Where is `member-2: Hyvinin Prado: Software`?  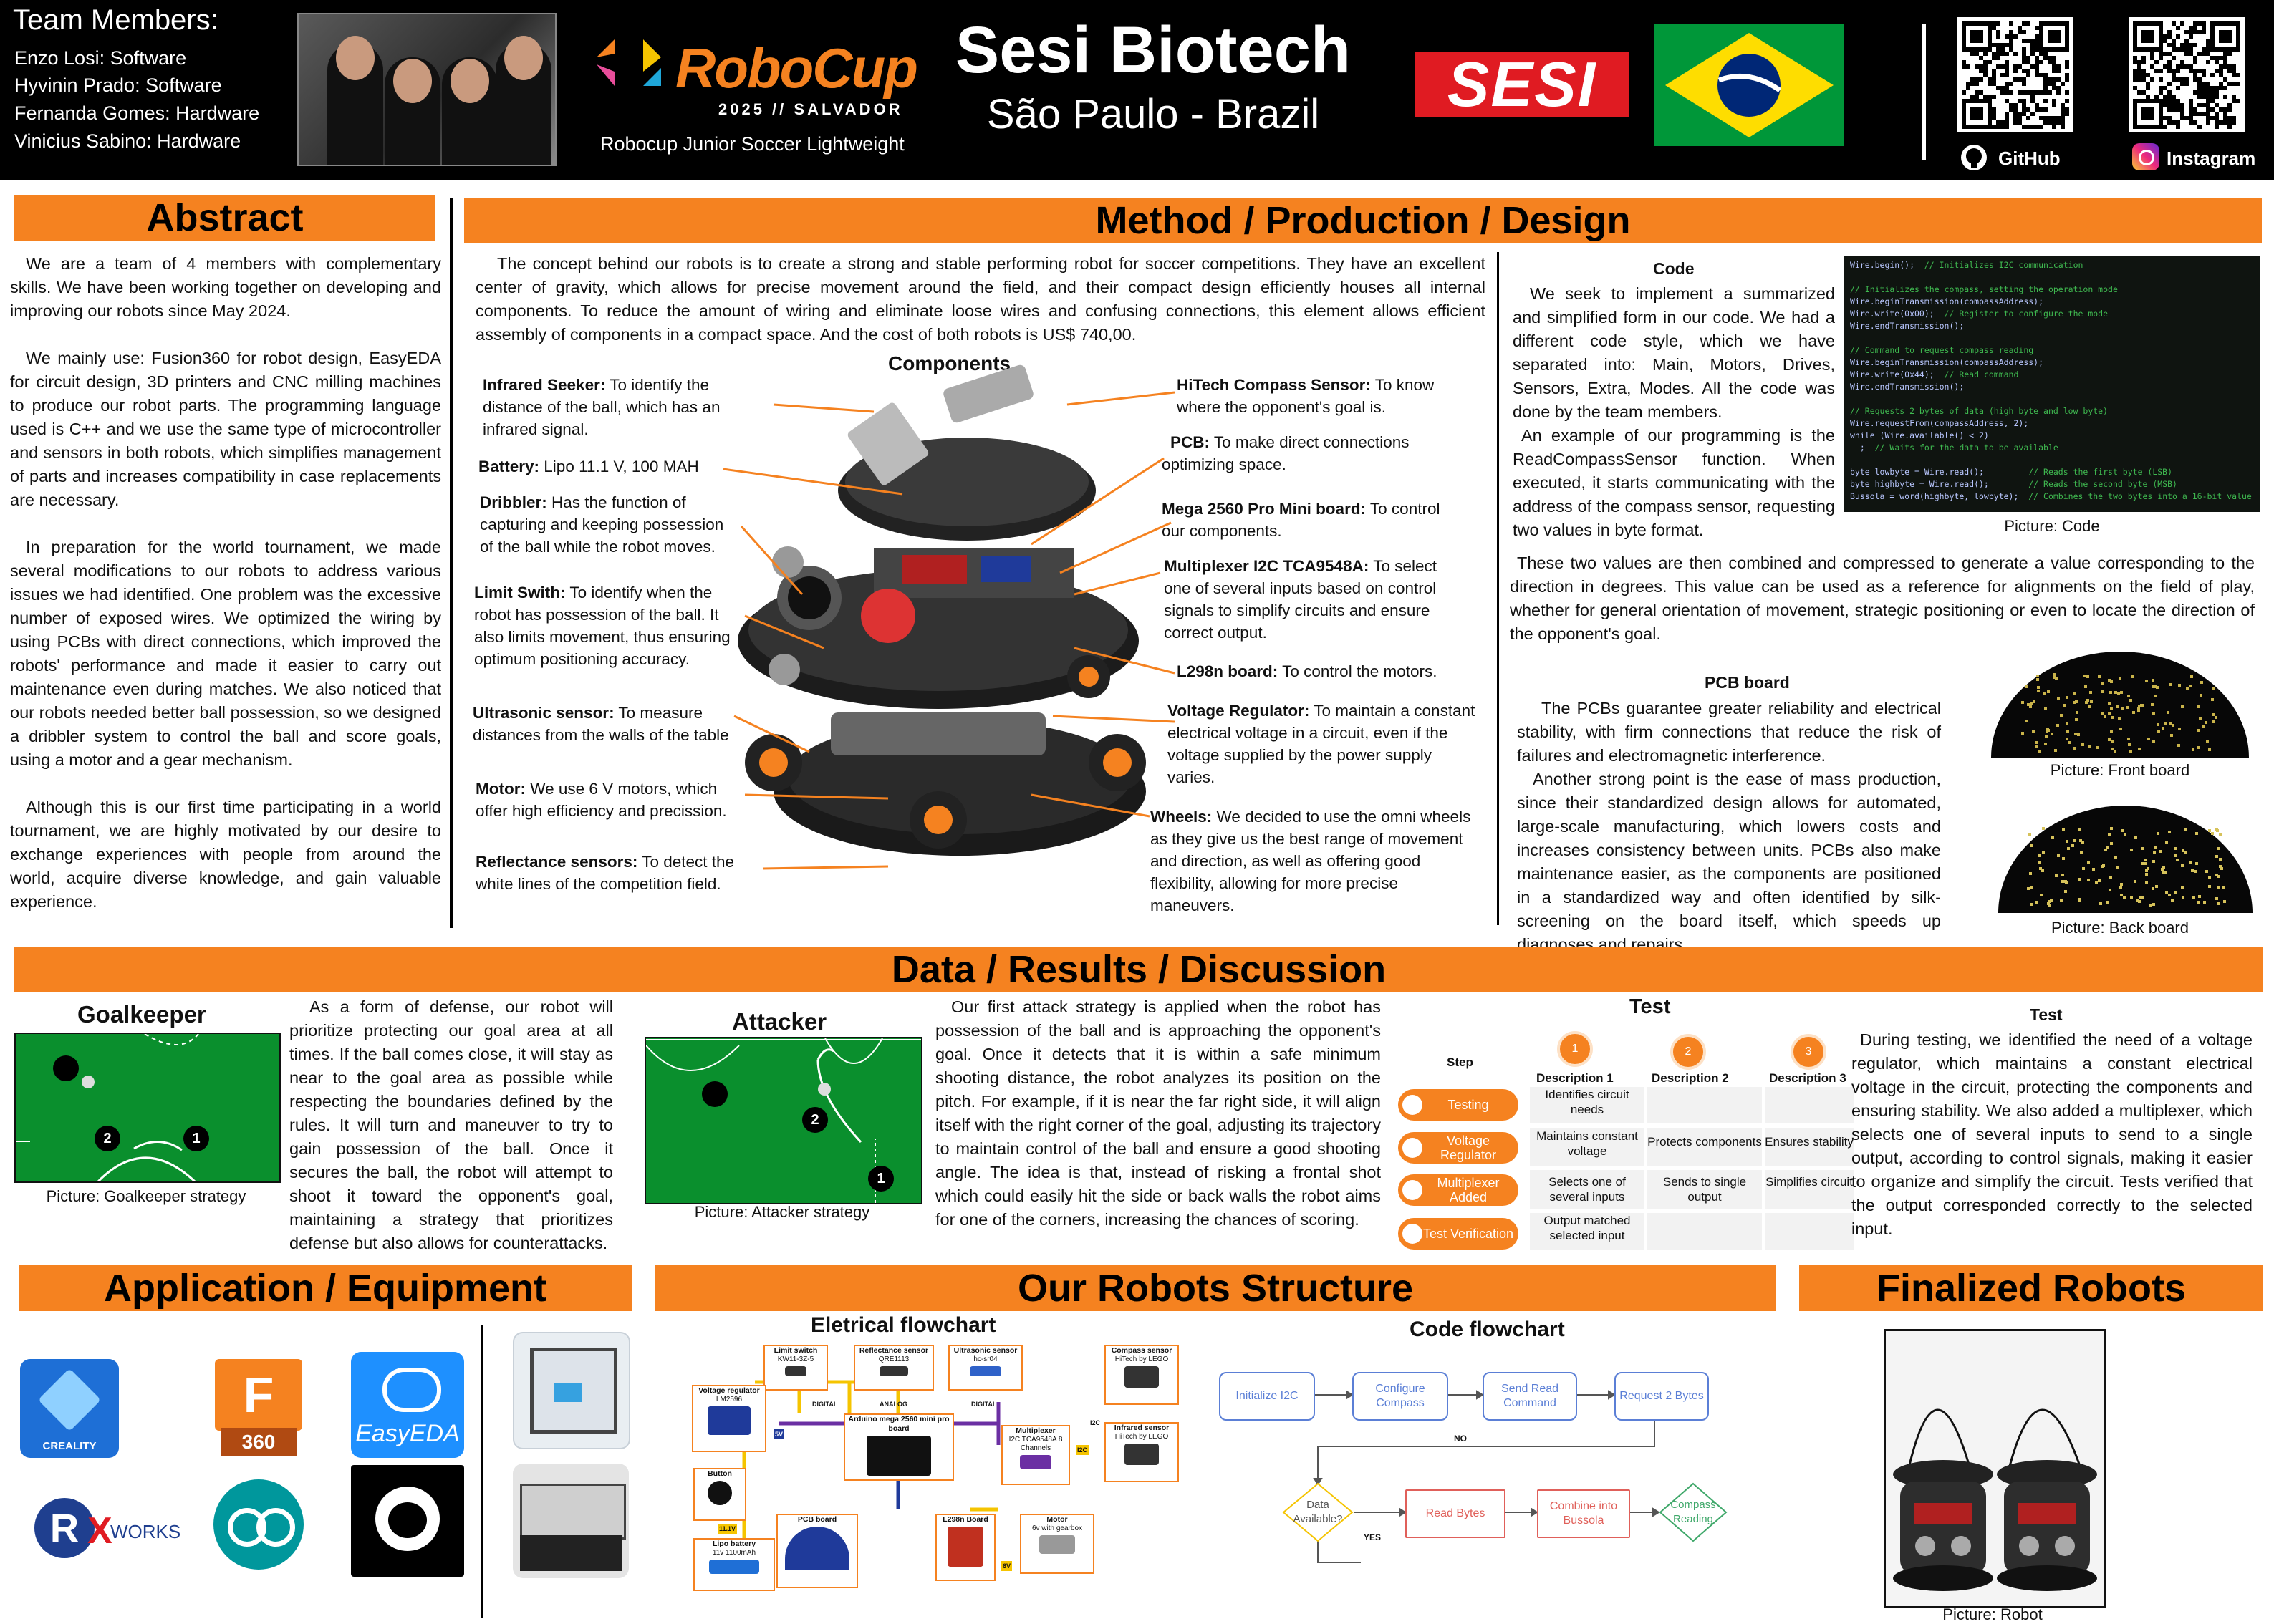 member-2: Hyvinin Prado: Software is located at coordinates (118, 85).